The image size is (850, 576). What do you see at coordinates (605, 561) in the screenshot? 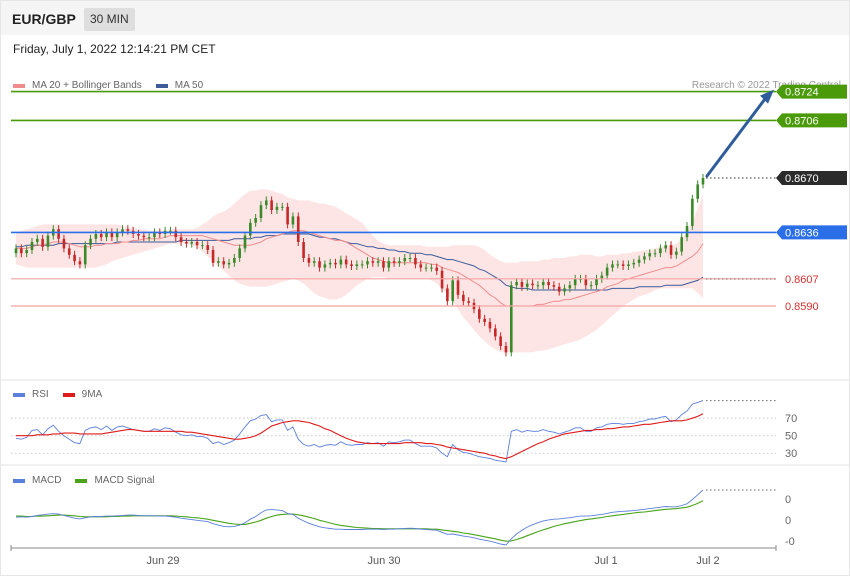
I see `x-tick-label: Jul 1` at bounding box center [605, 561].